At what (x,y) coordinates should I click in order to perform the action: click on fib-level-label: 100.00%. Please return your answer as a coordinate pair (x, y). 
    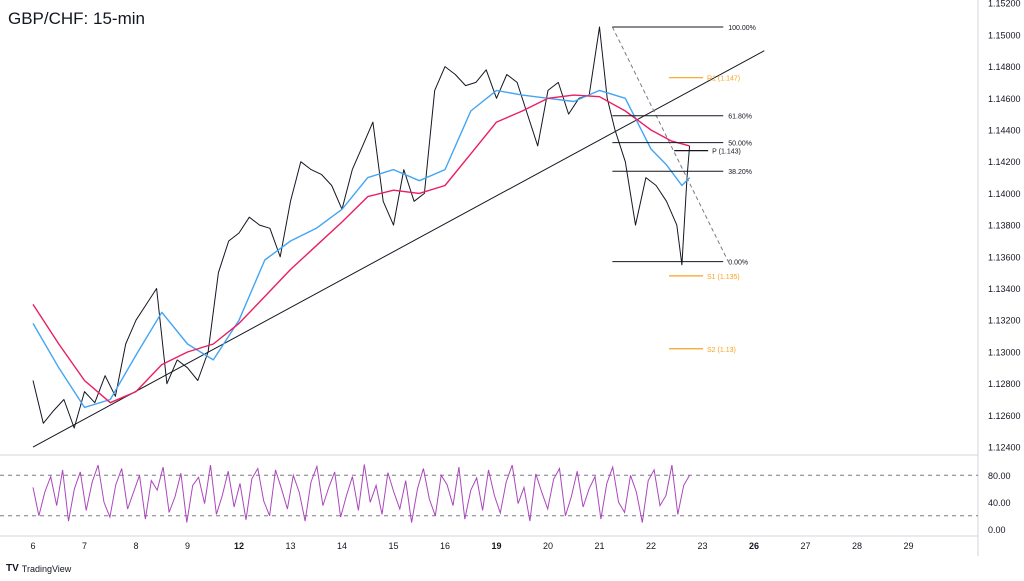
    Looking at the image, I should click on (742, 28).